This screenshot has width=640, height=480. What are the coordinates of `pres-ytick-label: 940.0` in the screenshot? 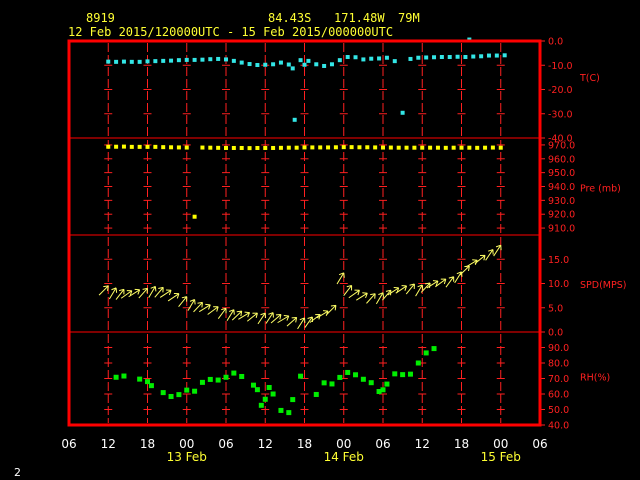 It's located at (561, 187).